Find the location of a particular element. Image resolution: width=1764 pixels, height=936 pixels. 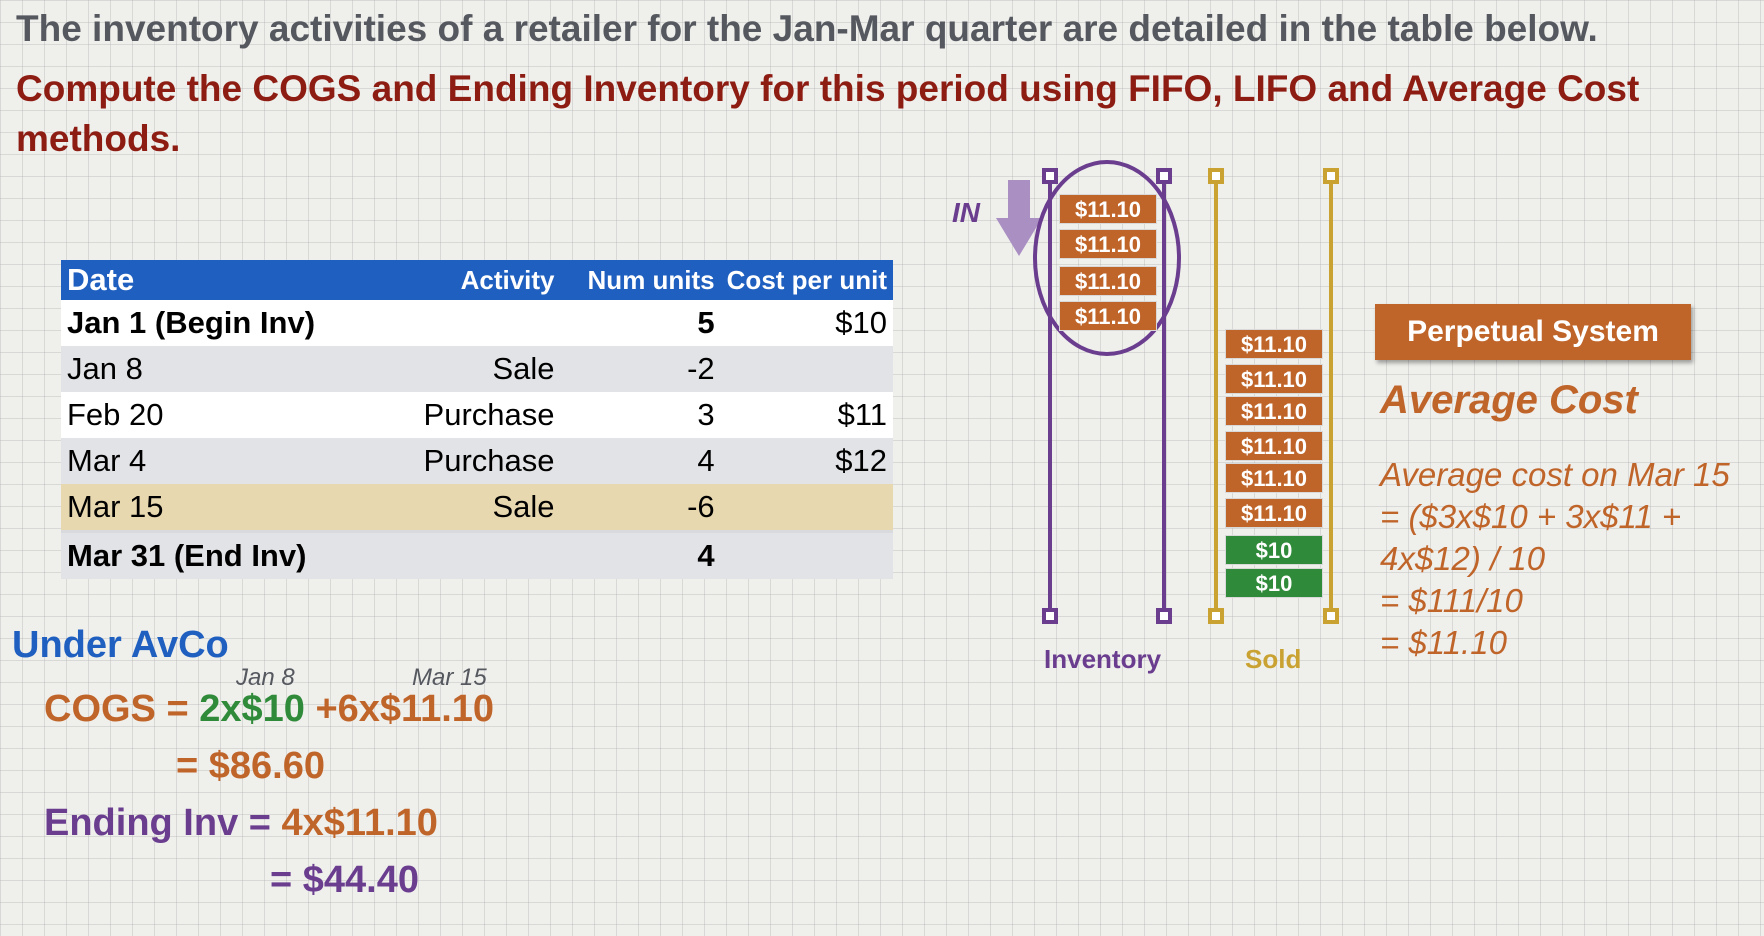

sold-label: Sold is located at coordinates (1273, 659).